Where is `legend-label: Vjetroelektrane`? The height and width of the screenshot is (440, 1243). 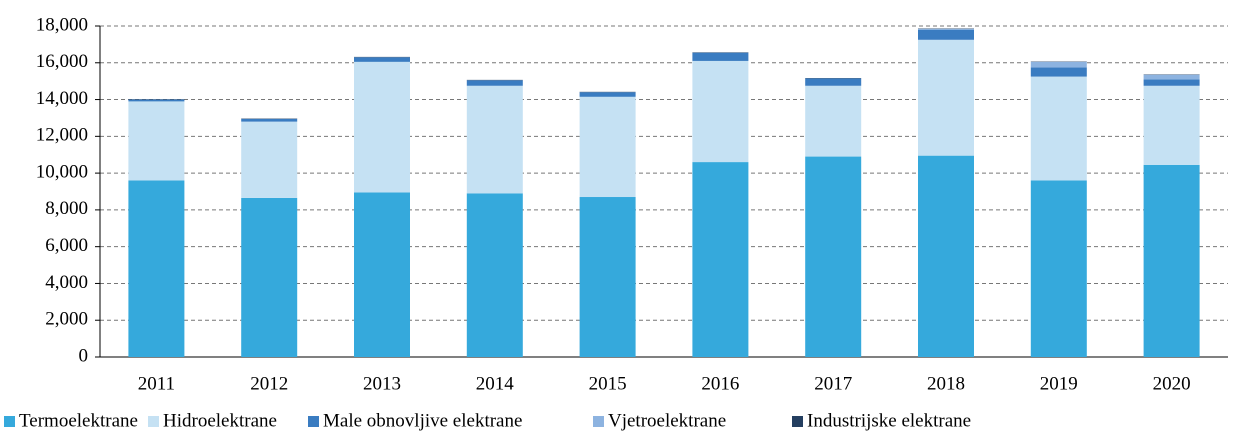
legend-label: Vjetroelektrane is located at coordinates (667, 420).